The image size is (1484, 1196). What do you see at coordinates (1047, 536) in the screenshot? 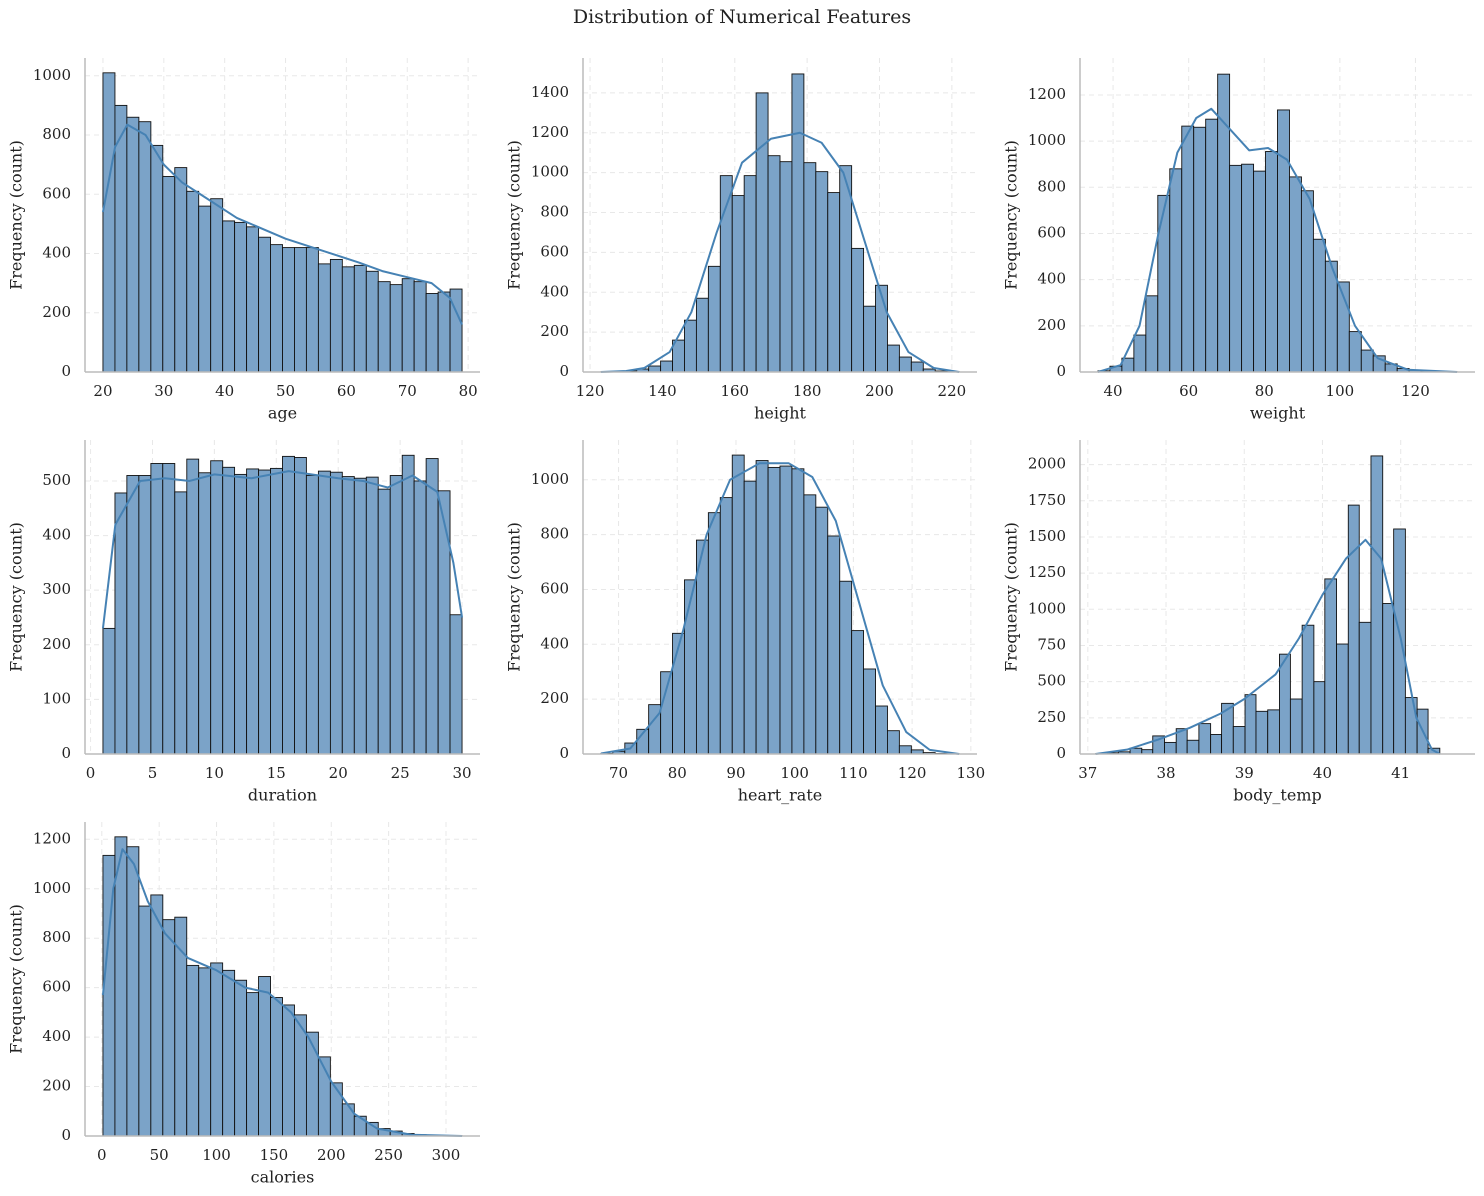
I see `y-tick-label: 1500` at bounding box center [1047, 536].